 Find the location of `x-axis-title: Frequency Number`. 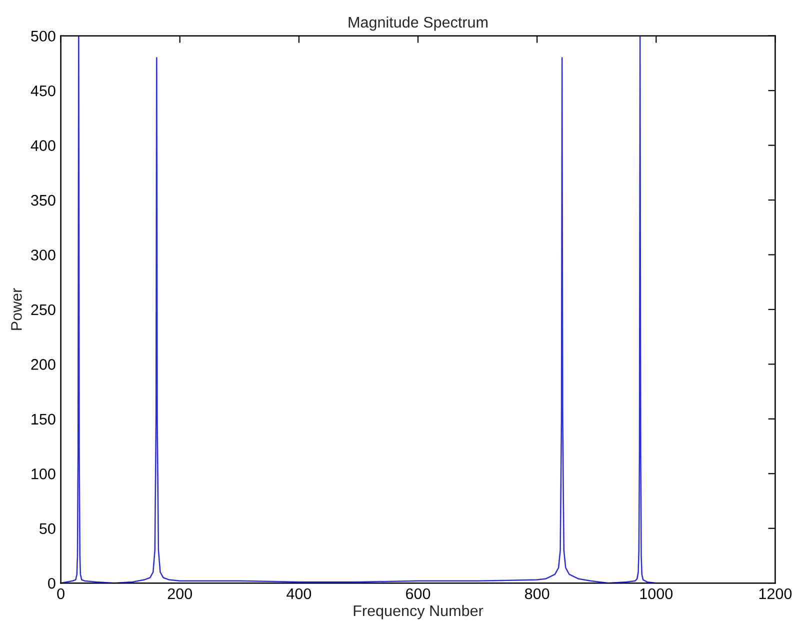

x-axis-title: Frequency Number is located at coordinates (419, 612).